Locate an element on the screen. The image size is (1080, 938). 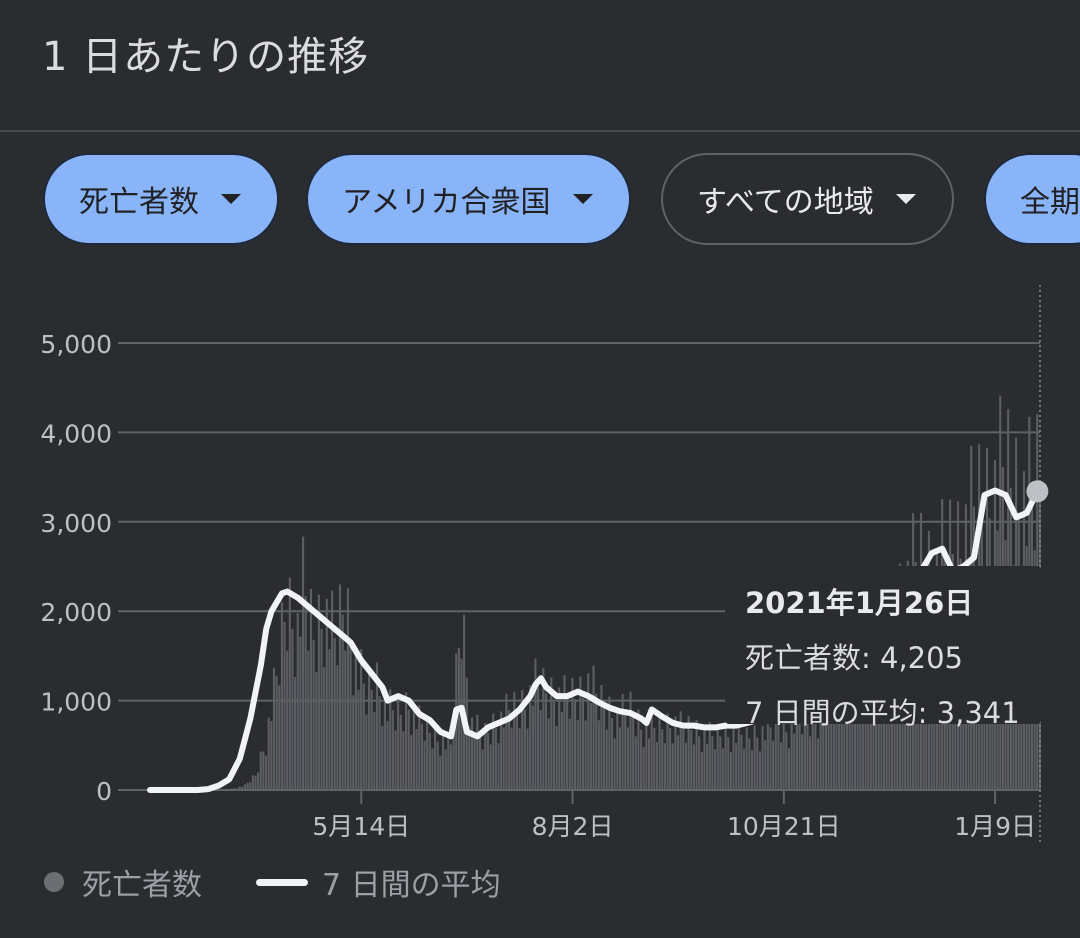
filter-bar: 死亡者数 アメリカ合衆国 すべての地域 全期 is located at coordinates (540, 200).